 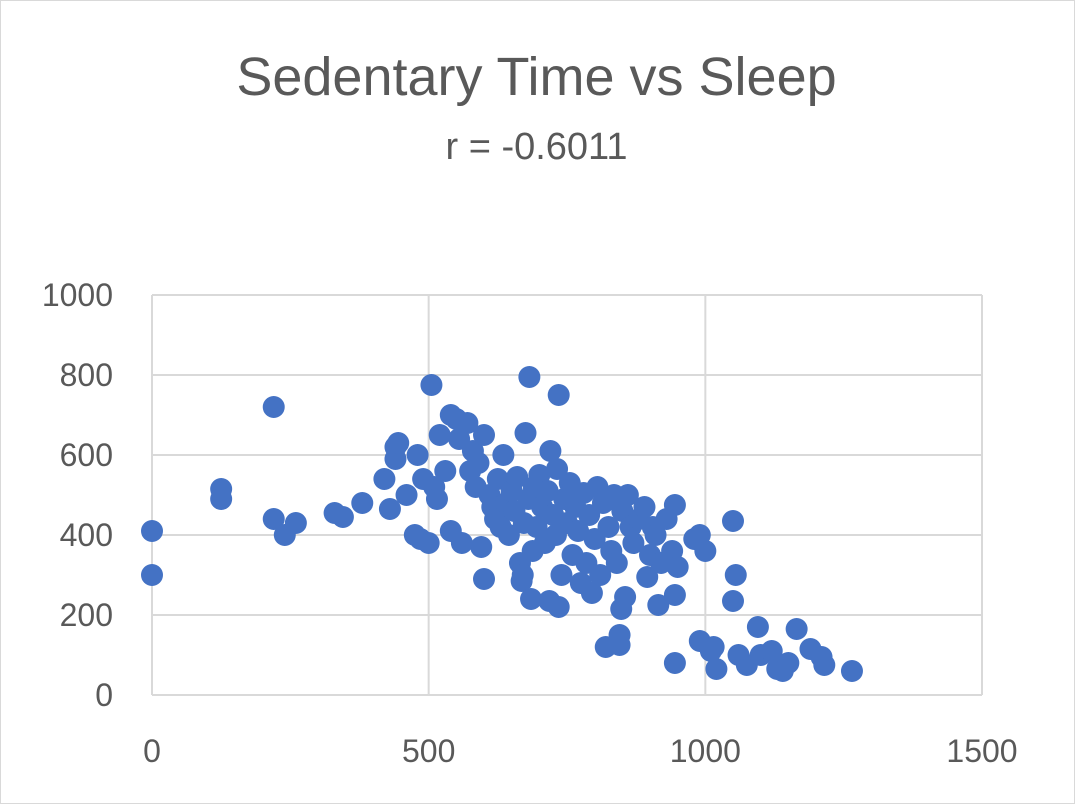 What do you see at coordinates (86, 375) in the screenshot?
I see `y-tick-label: 800` at bounding box center [86, 375].